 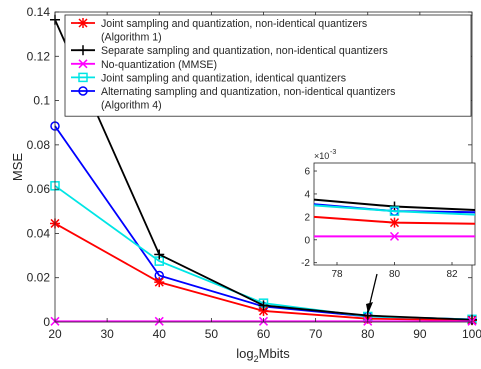 I want to click on x-axis-label-tail: Mbits, so click(x=275, y=353).